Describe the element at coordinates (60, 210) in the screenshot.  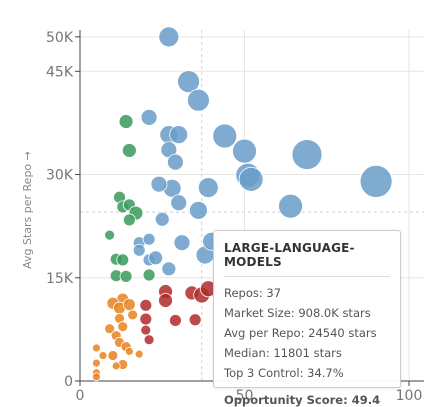
I see `y-tick-labels: 0 15K 30K 45K 50K` at that location.